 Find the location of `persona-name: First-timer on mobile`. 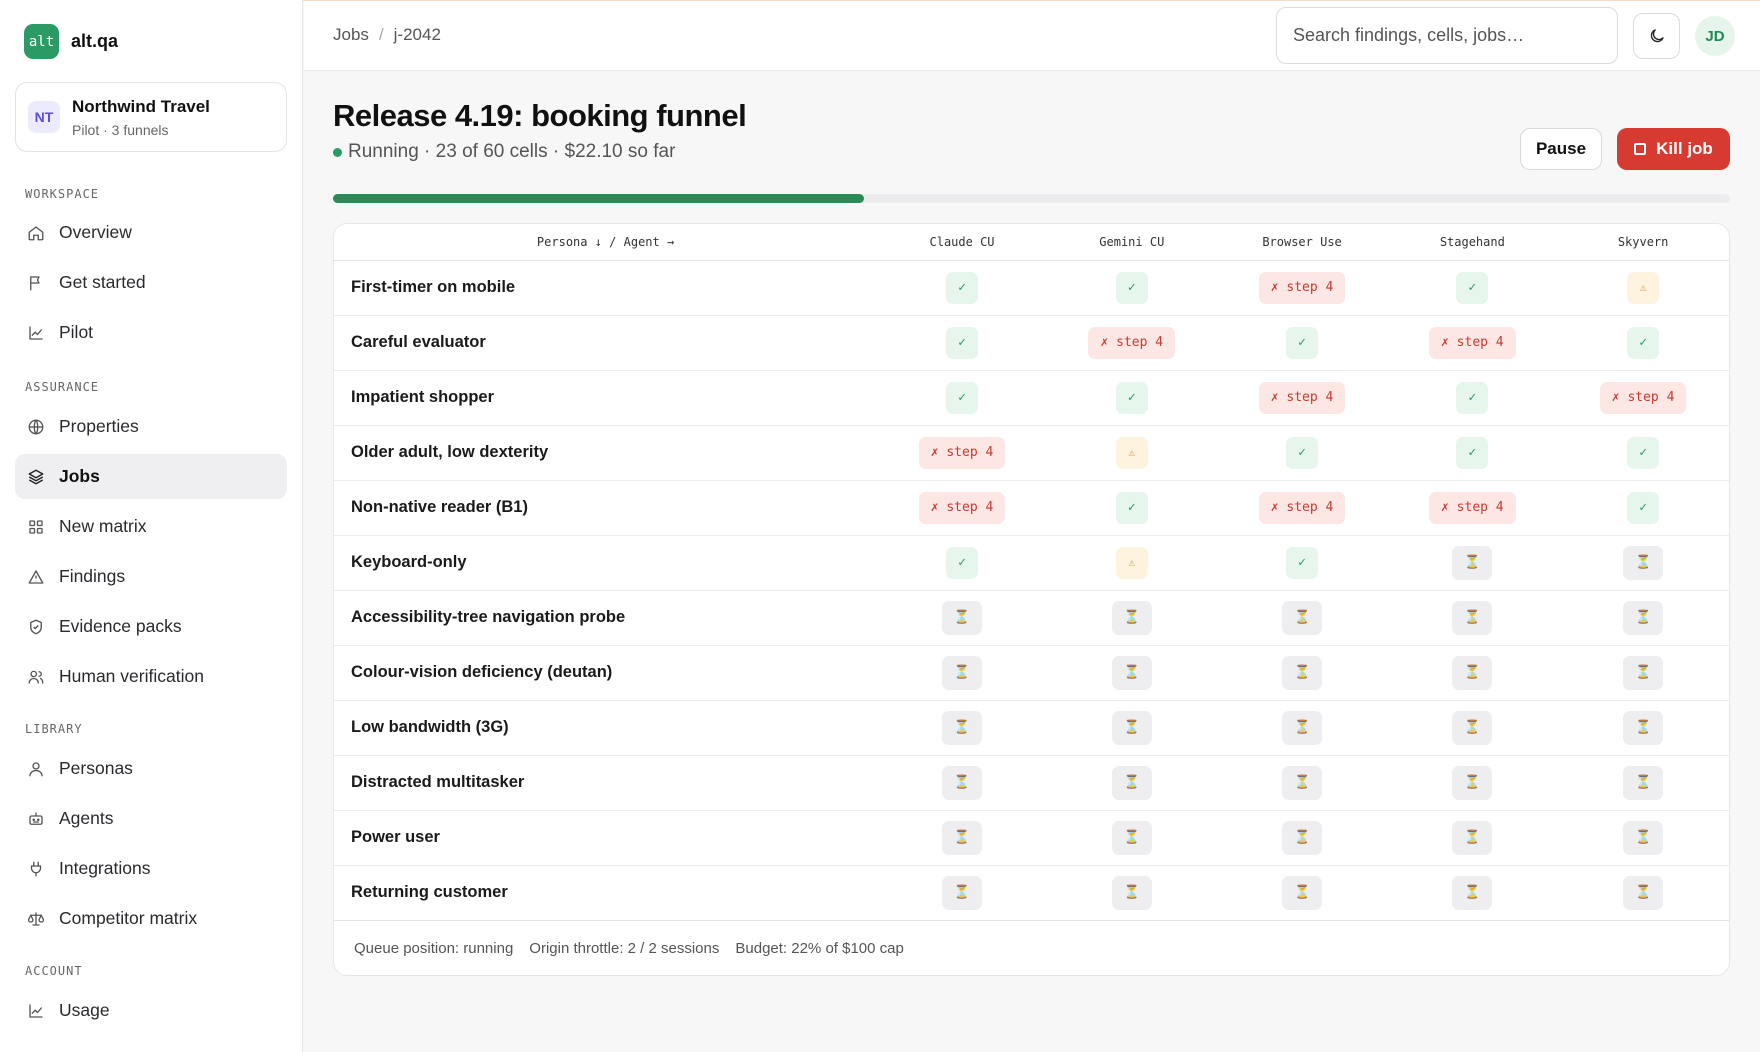

persona-name: First-timer on mobile is located at coordinates (606, 288).